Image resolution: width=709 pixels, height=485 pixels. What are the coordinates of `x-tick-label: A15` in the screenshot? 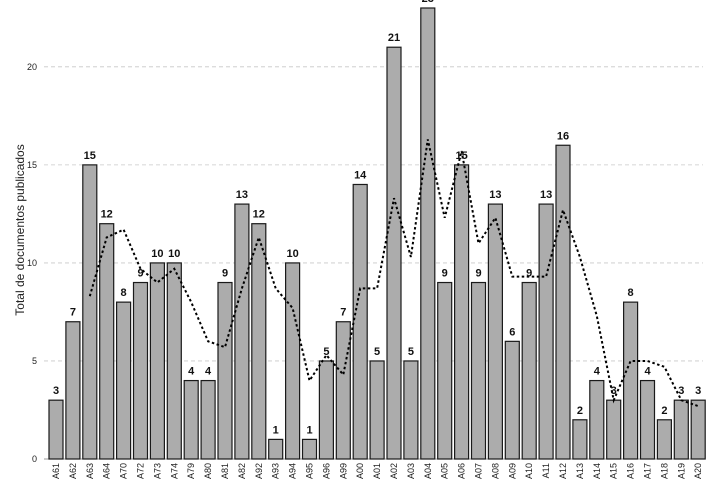 It's located at (614, 471).